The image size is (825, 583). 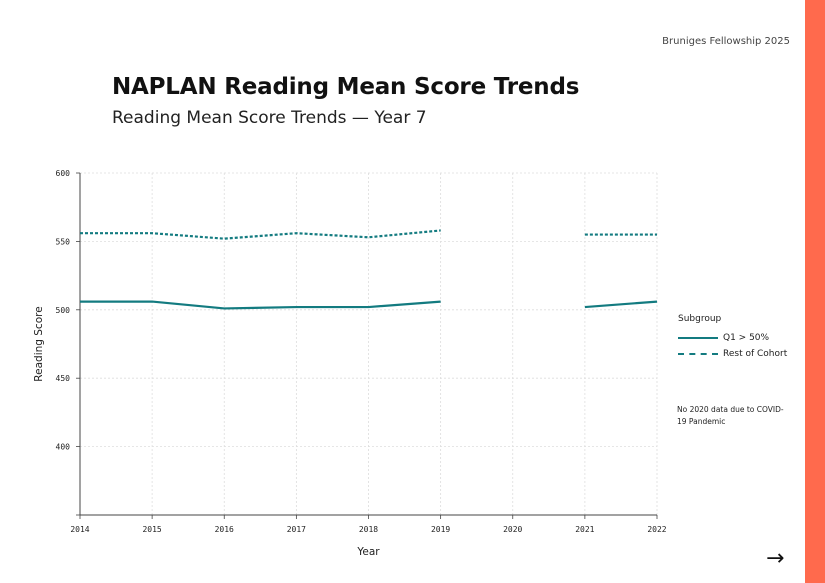 What do you see at coordinates (151, 529) in the screenshot?
I see `x-tick-label: 2015` at bounding box center [151, 529].